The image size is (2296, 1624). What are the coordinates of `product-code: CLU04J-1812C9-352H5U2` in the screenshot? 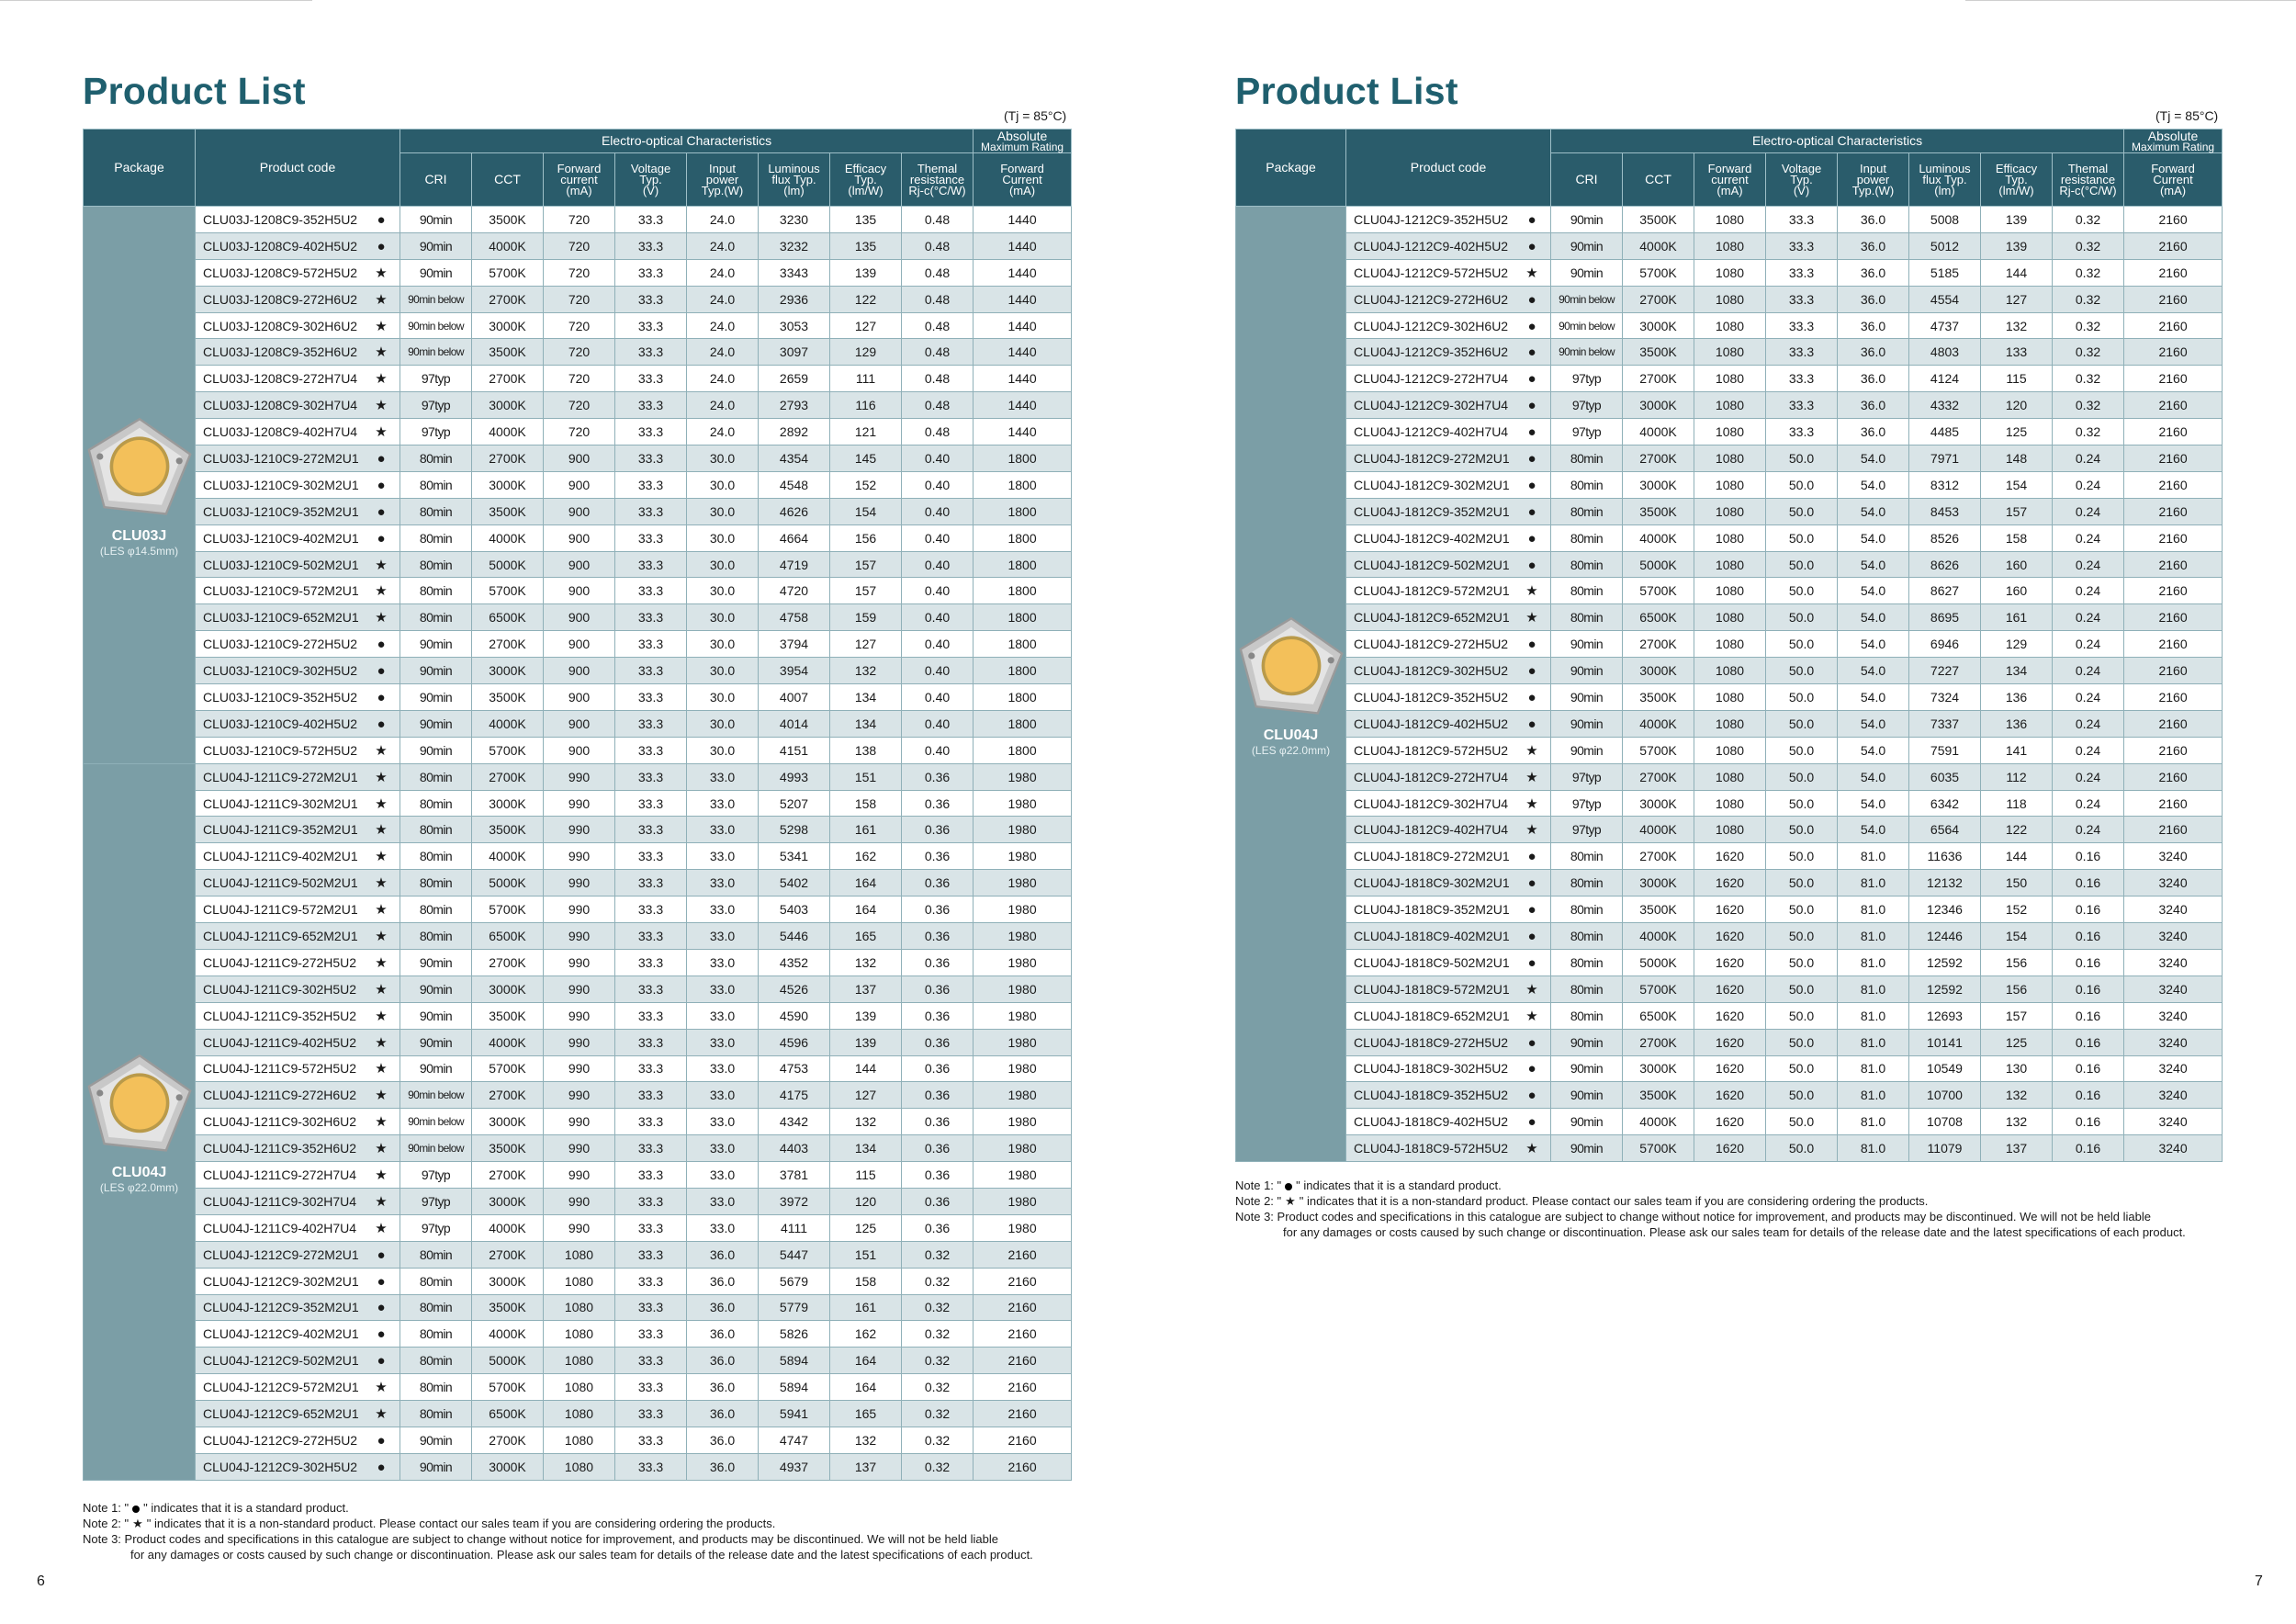 It's located at (1431, 697).